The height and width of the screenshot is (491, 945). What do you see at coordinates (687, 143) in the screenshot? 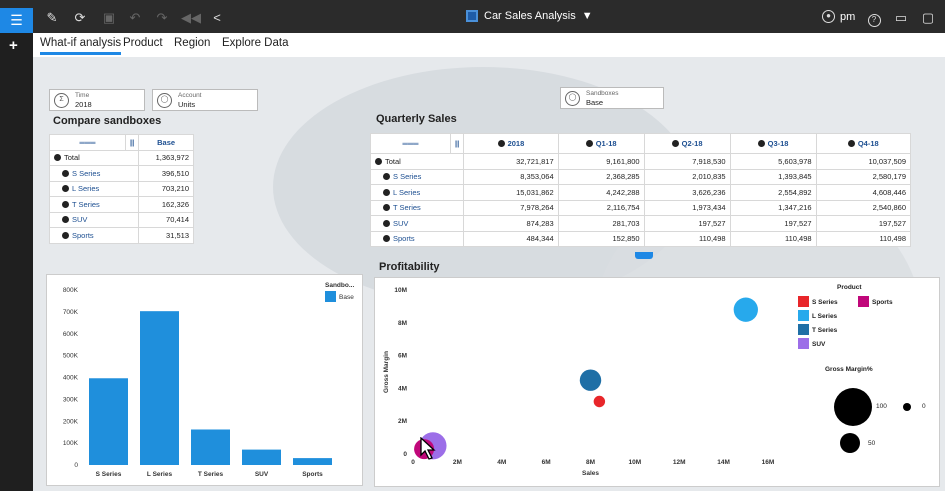
I see `column-header: Q2-18` at bounding box center [687, 143].